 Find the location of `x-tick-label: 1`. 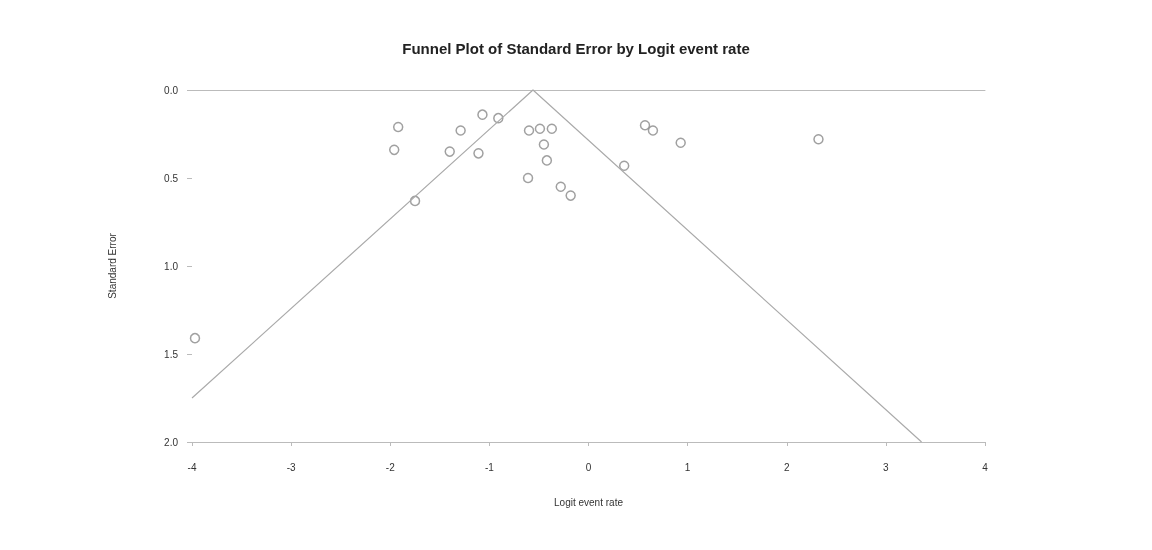

x-tick-label: 1 is located at coordinates (687, 467).